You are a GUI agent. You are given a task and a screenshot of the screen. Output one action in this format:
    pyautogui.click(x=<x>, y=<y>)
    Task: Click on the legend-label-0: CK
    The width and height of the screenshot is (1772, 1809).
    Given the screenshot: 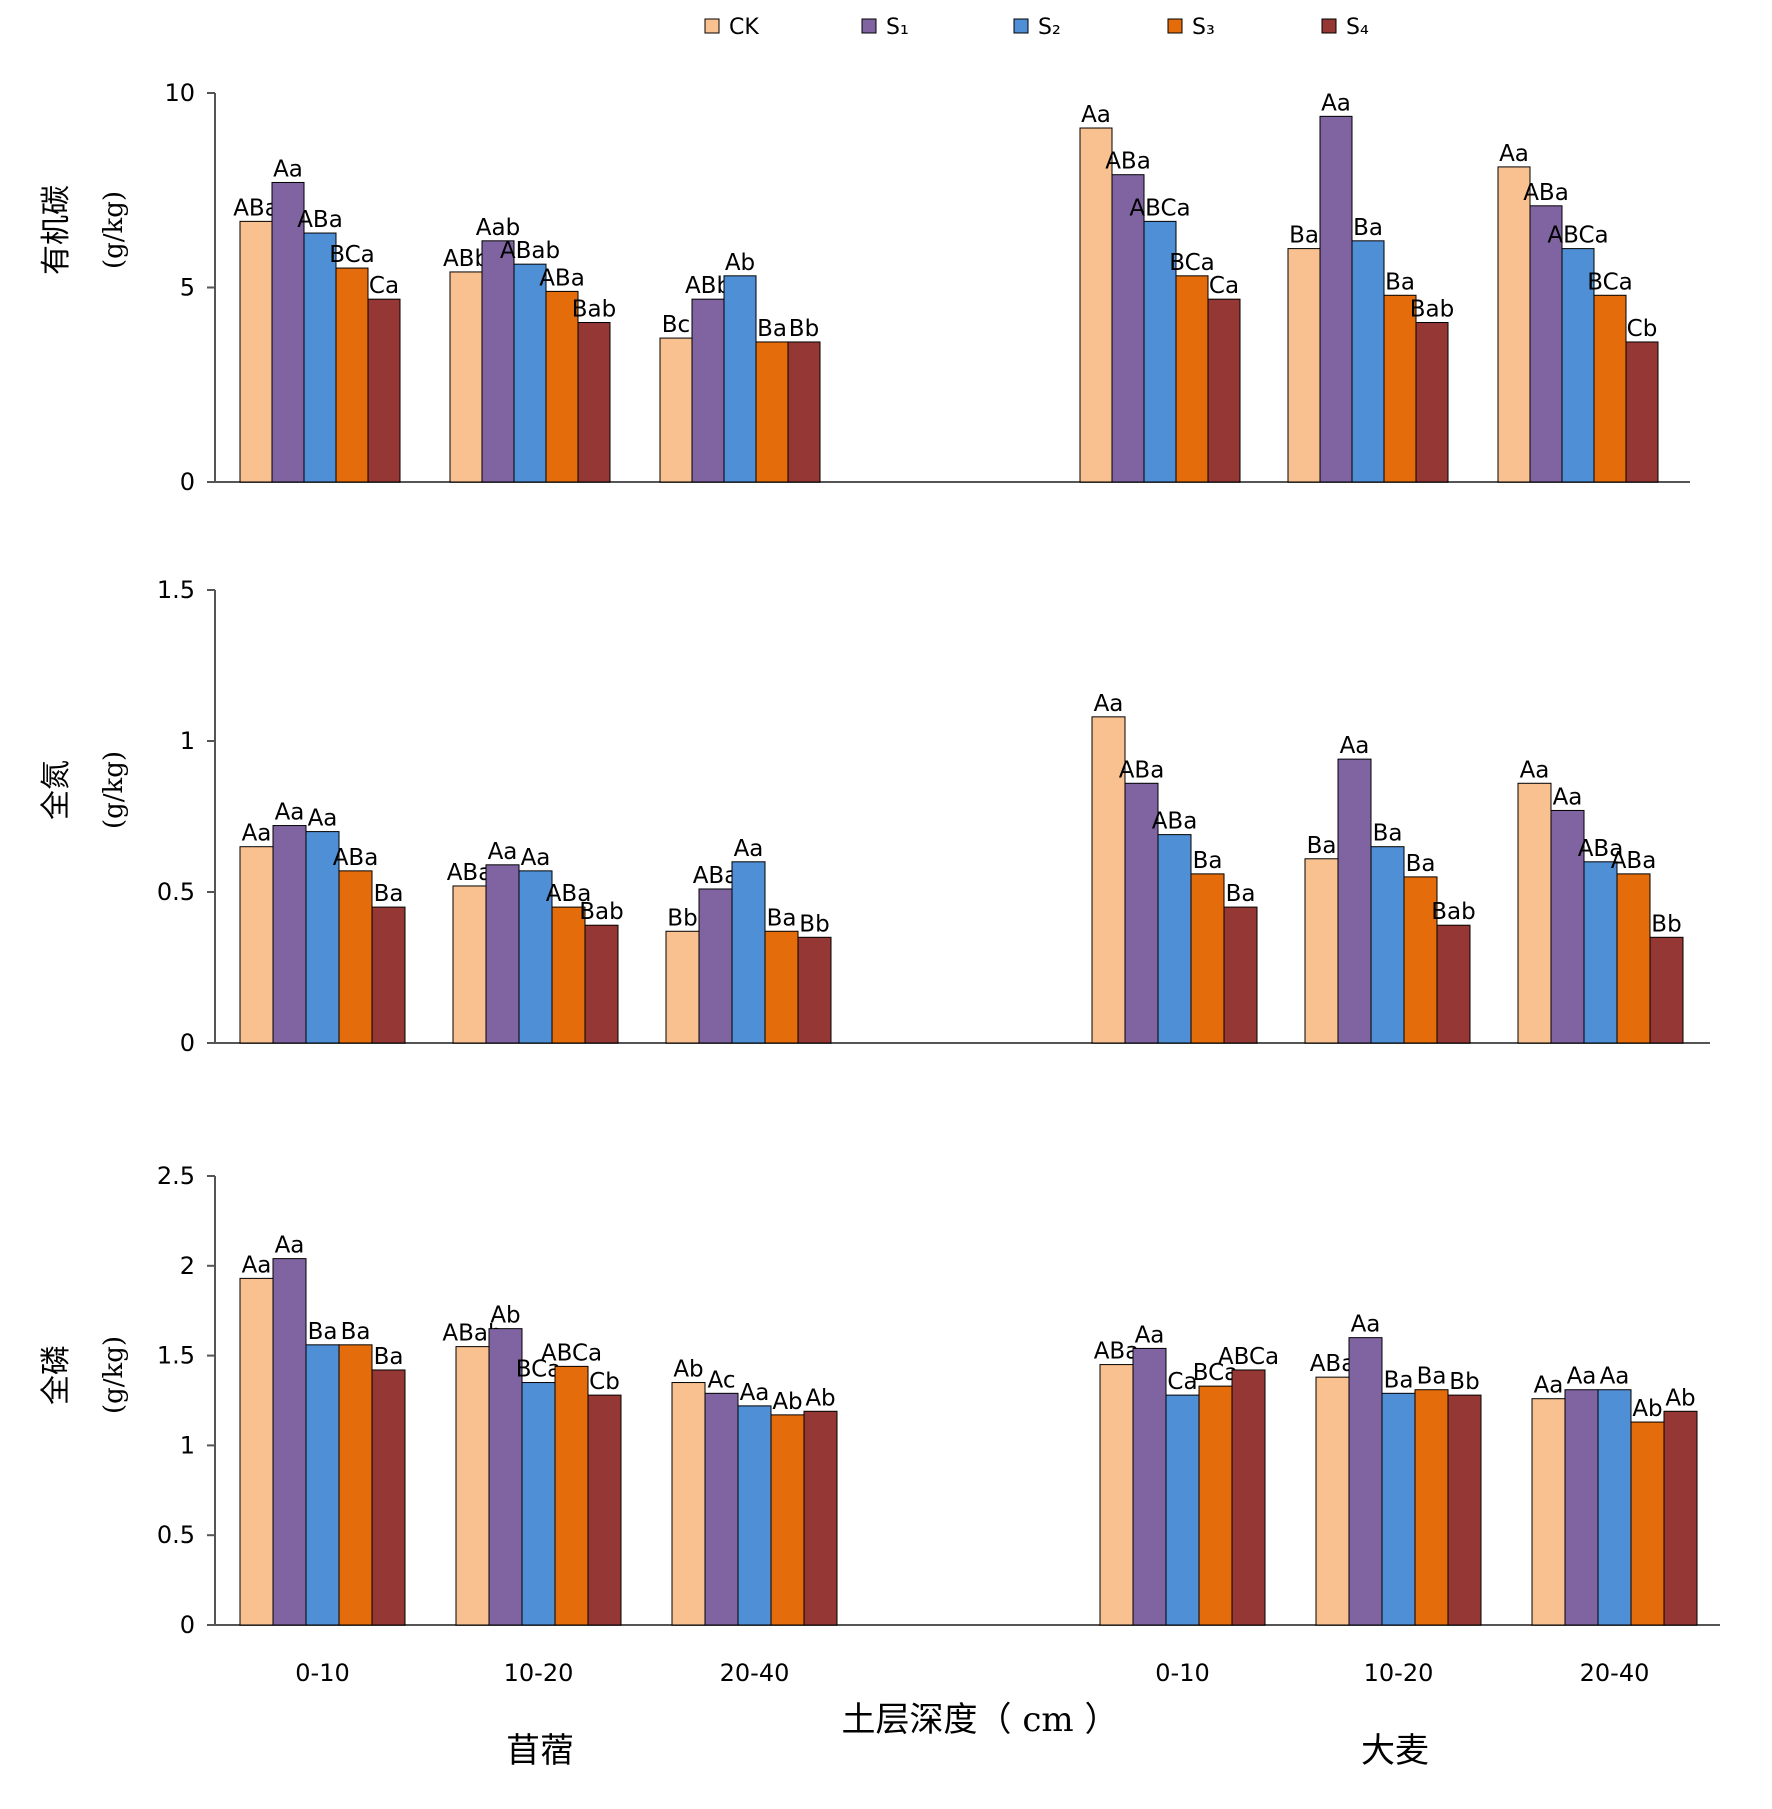 What is the action you would take?
    pyautogui.click(x=744, y=27)
    